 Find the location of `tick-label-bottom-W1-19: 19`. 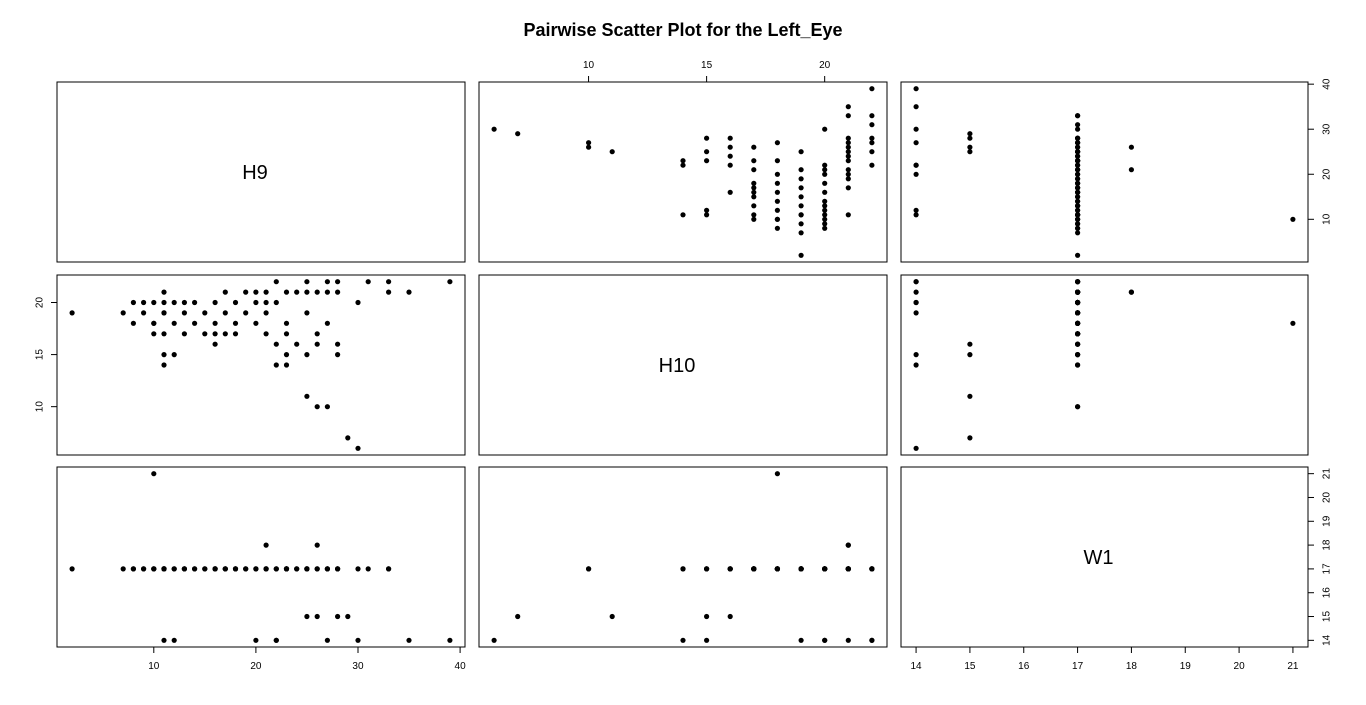

tick-label-bottom-W1-19: 19 is located at coordinates (1186, 666).